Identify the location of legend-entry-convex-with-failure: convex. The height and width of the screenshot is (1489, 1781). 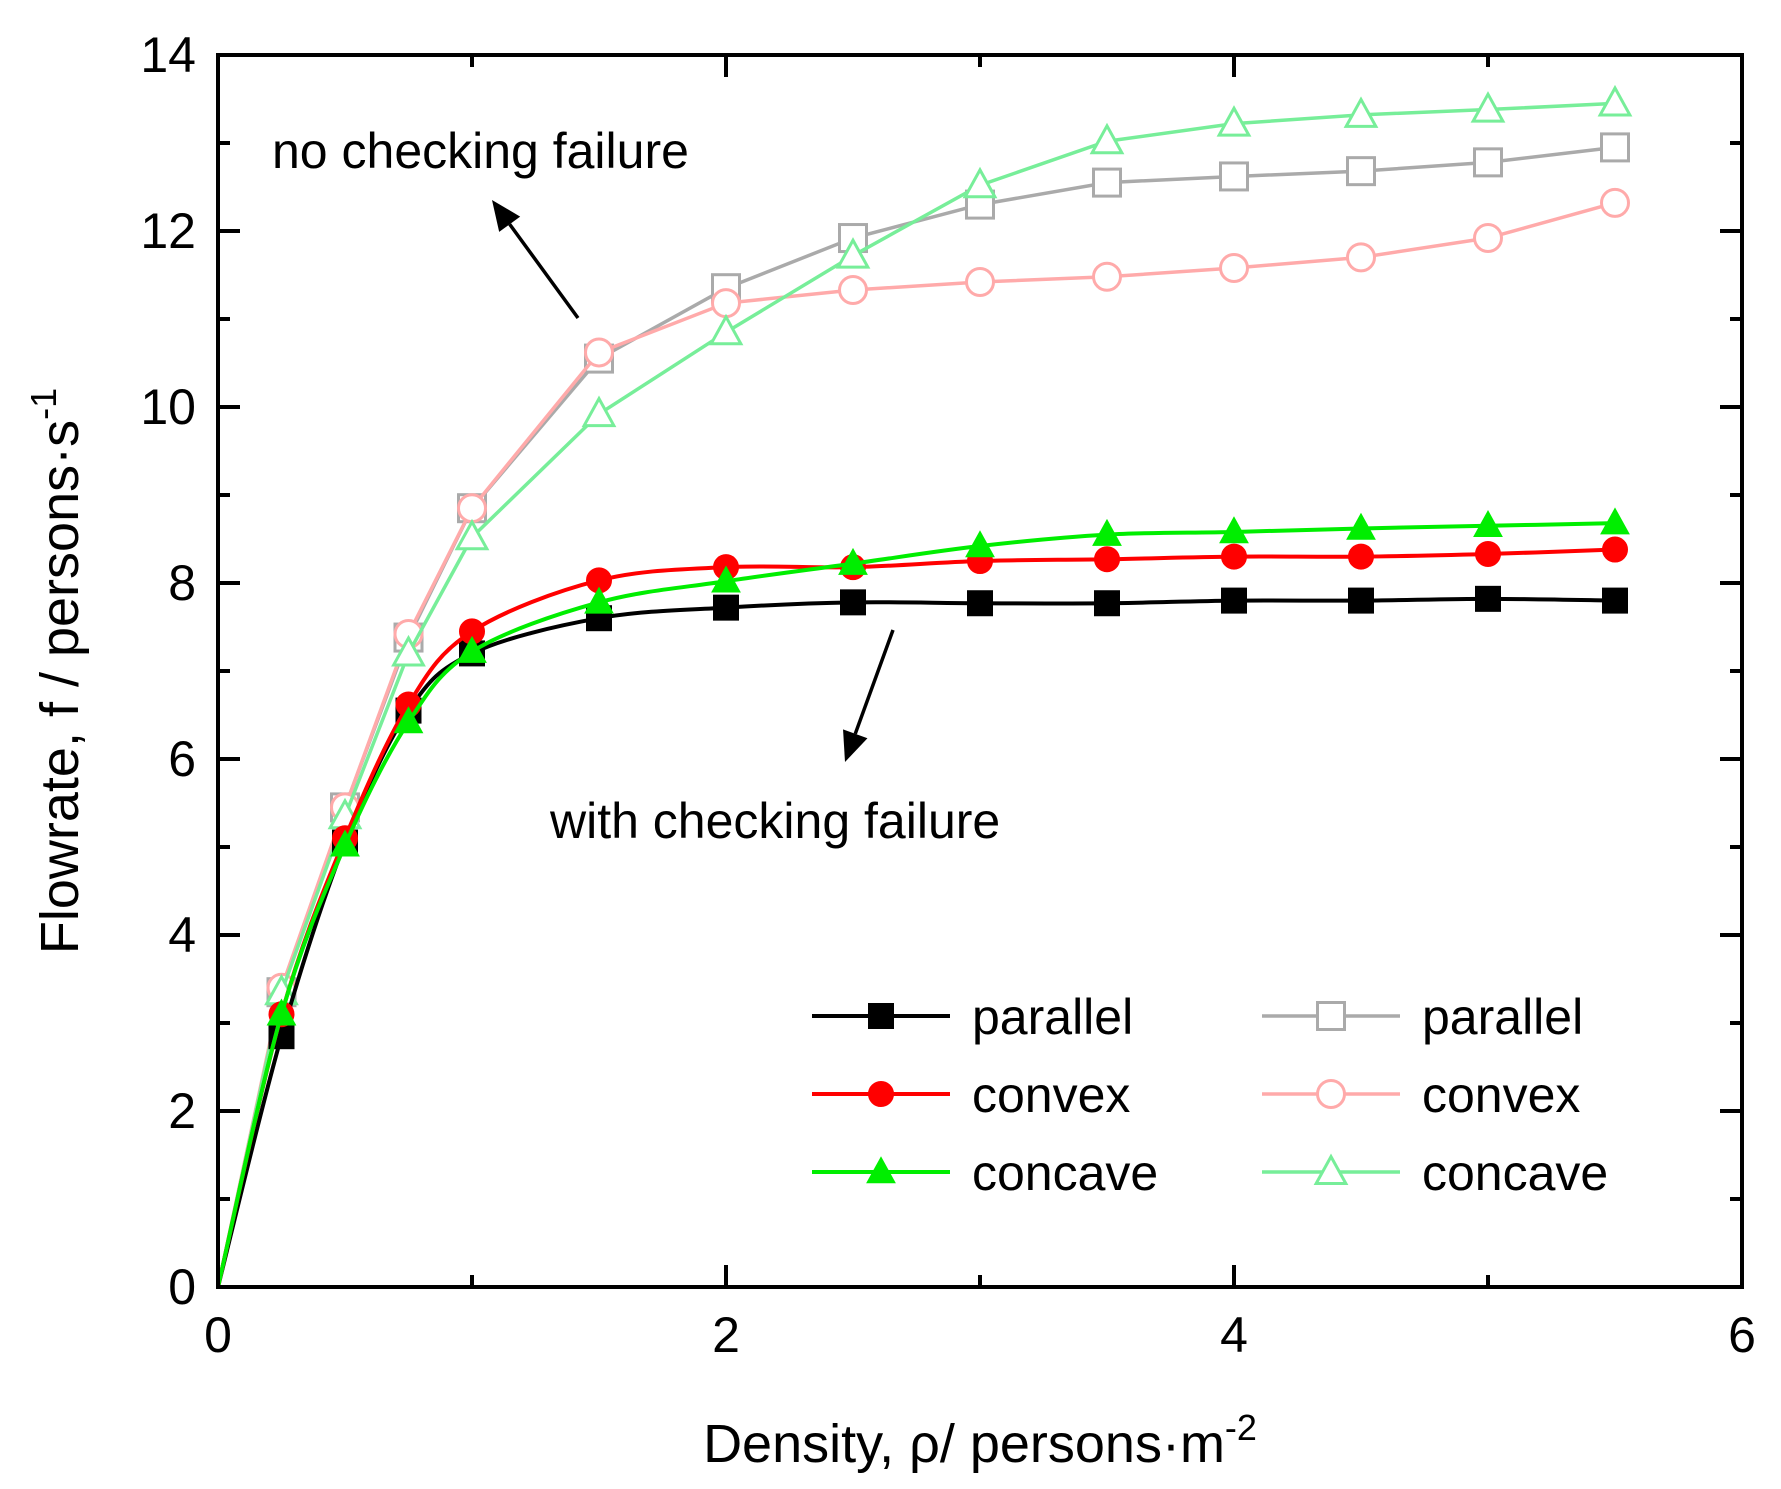
(971, 1095).